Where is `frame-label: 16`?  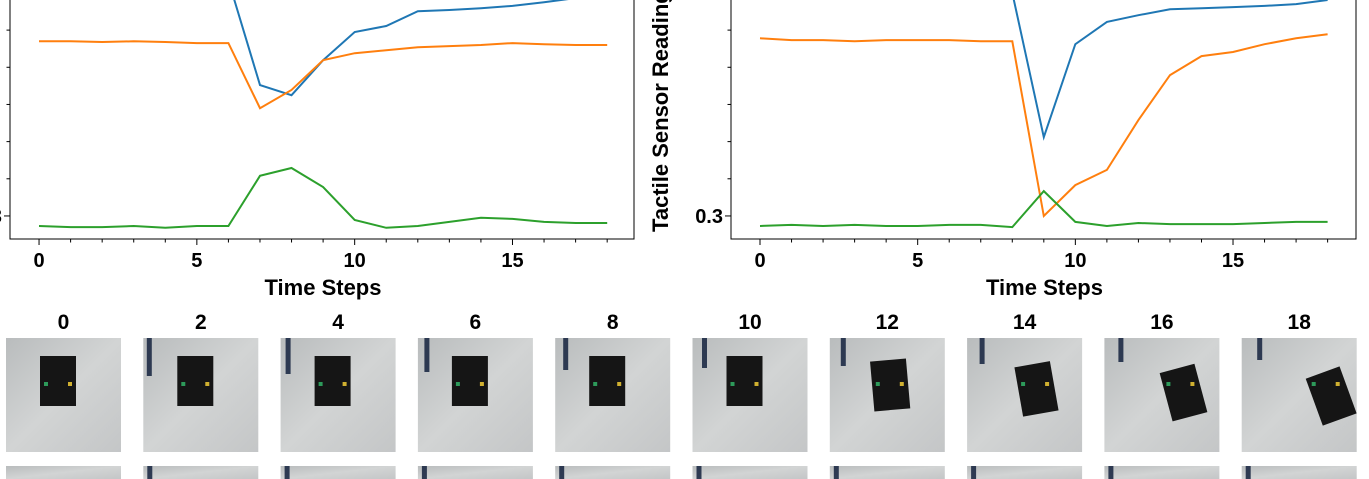
frame-label: 16 is located at coordinates (1161, 322).